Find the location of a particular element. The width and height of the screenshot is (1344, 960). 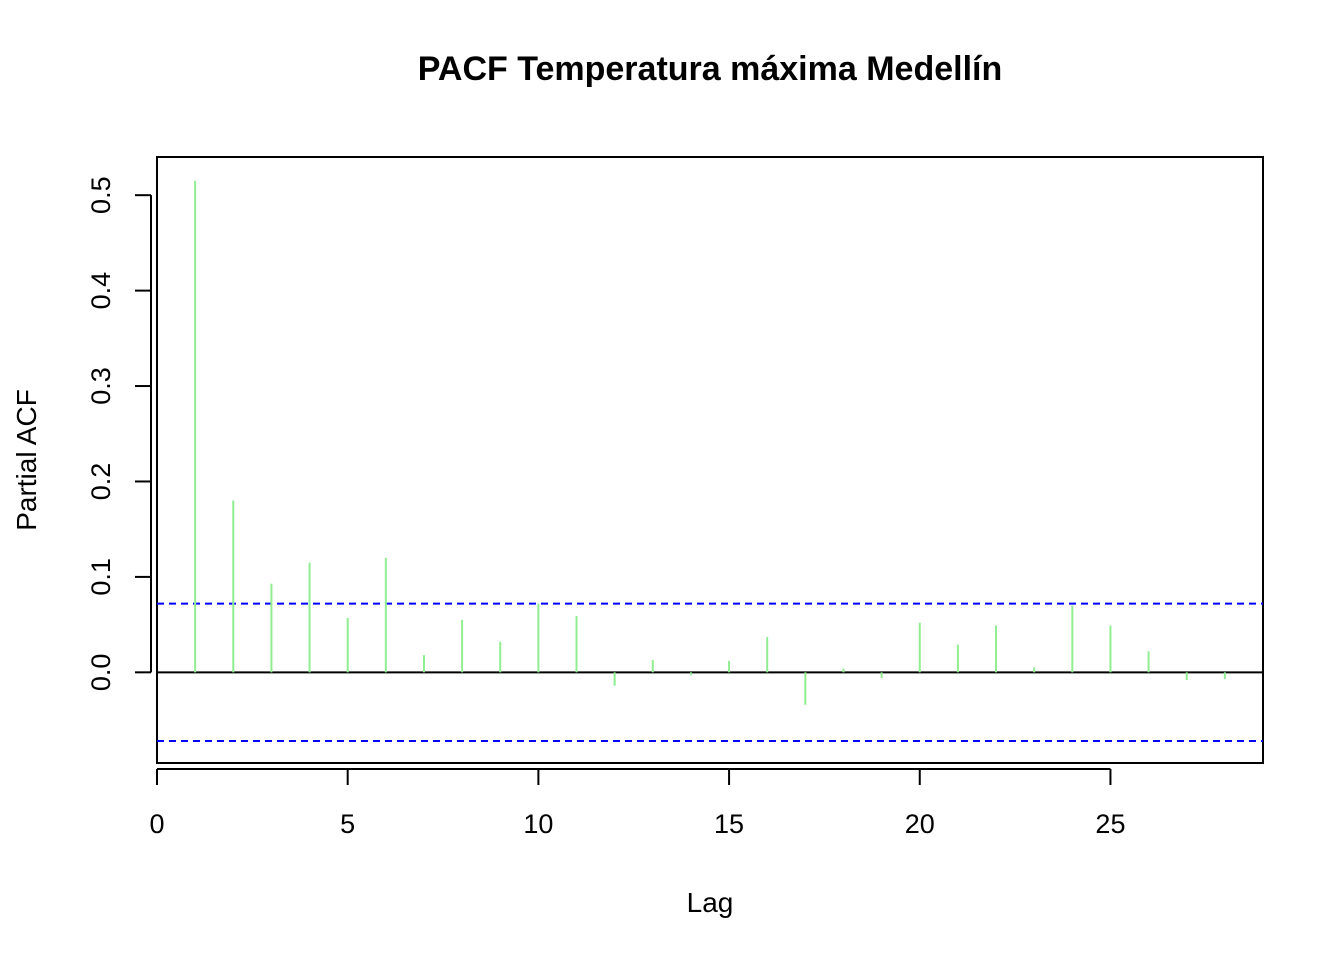

x-axis-label: Lag is located at coordinates (710, 902).